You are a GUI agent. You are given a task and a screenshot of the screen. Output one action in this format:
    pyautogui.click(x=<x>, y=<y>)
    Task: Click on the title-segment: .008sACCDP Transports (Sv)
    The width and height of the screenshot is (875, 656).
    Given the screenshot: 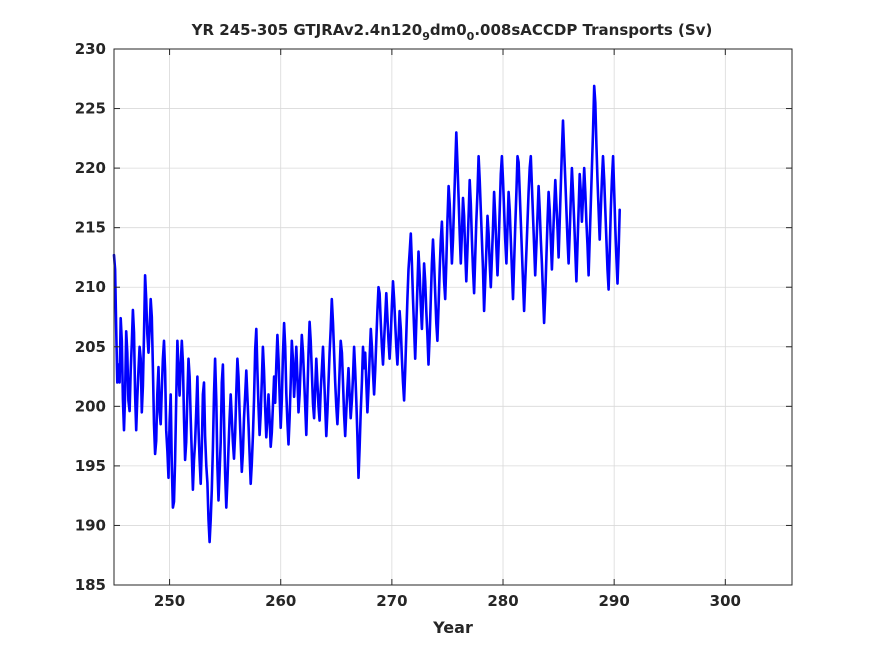 What is the action you would take?
    pyautogui.click(x=593, y=30)
    